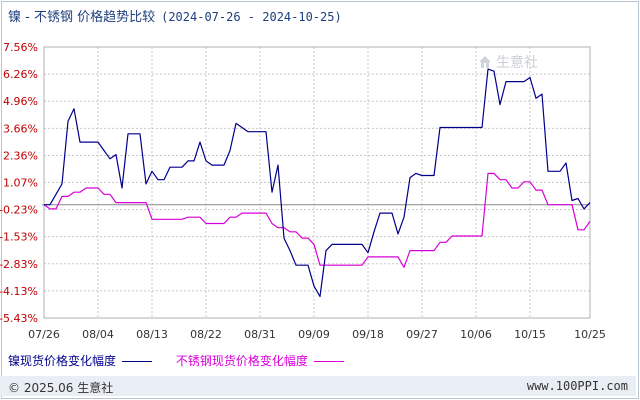 This screenshot has width=640, height=400. I want to click on x-tick-label: 08/31, so click(260, 334).